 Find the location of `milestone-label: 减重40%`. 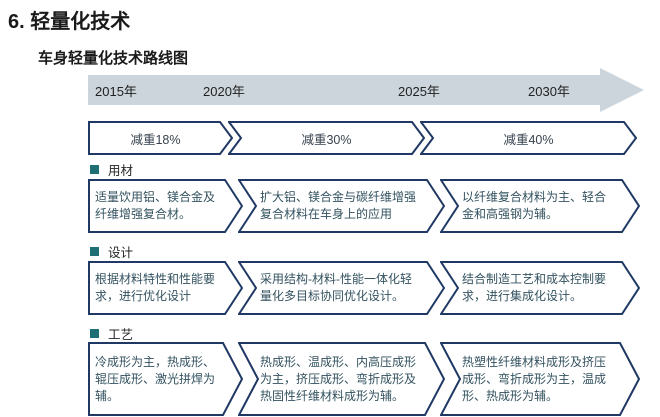

milestone-label: 减重40% is located at coordinates (528, 139).